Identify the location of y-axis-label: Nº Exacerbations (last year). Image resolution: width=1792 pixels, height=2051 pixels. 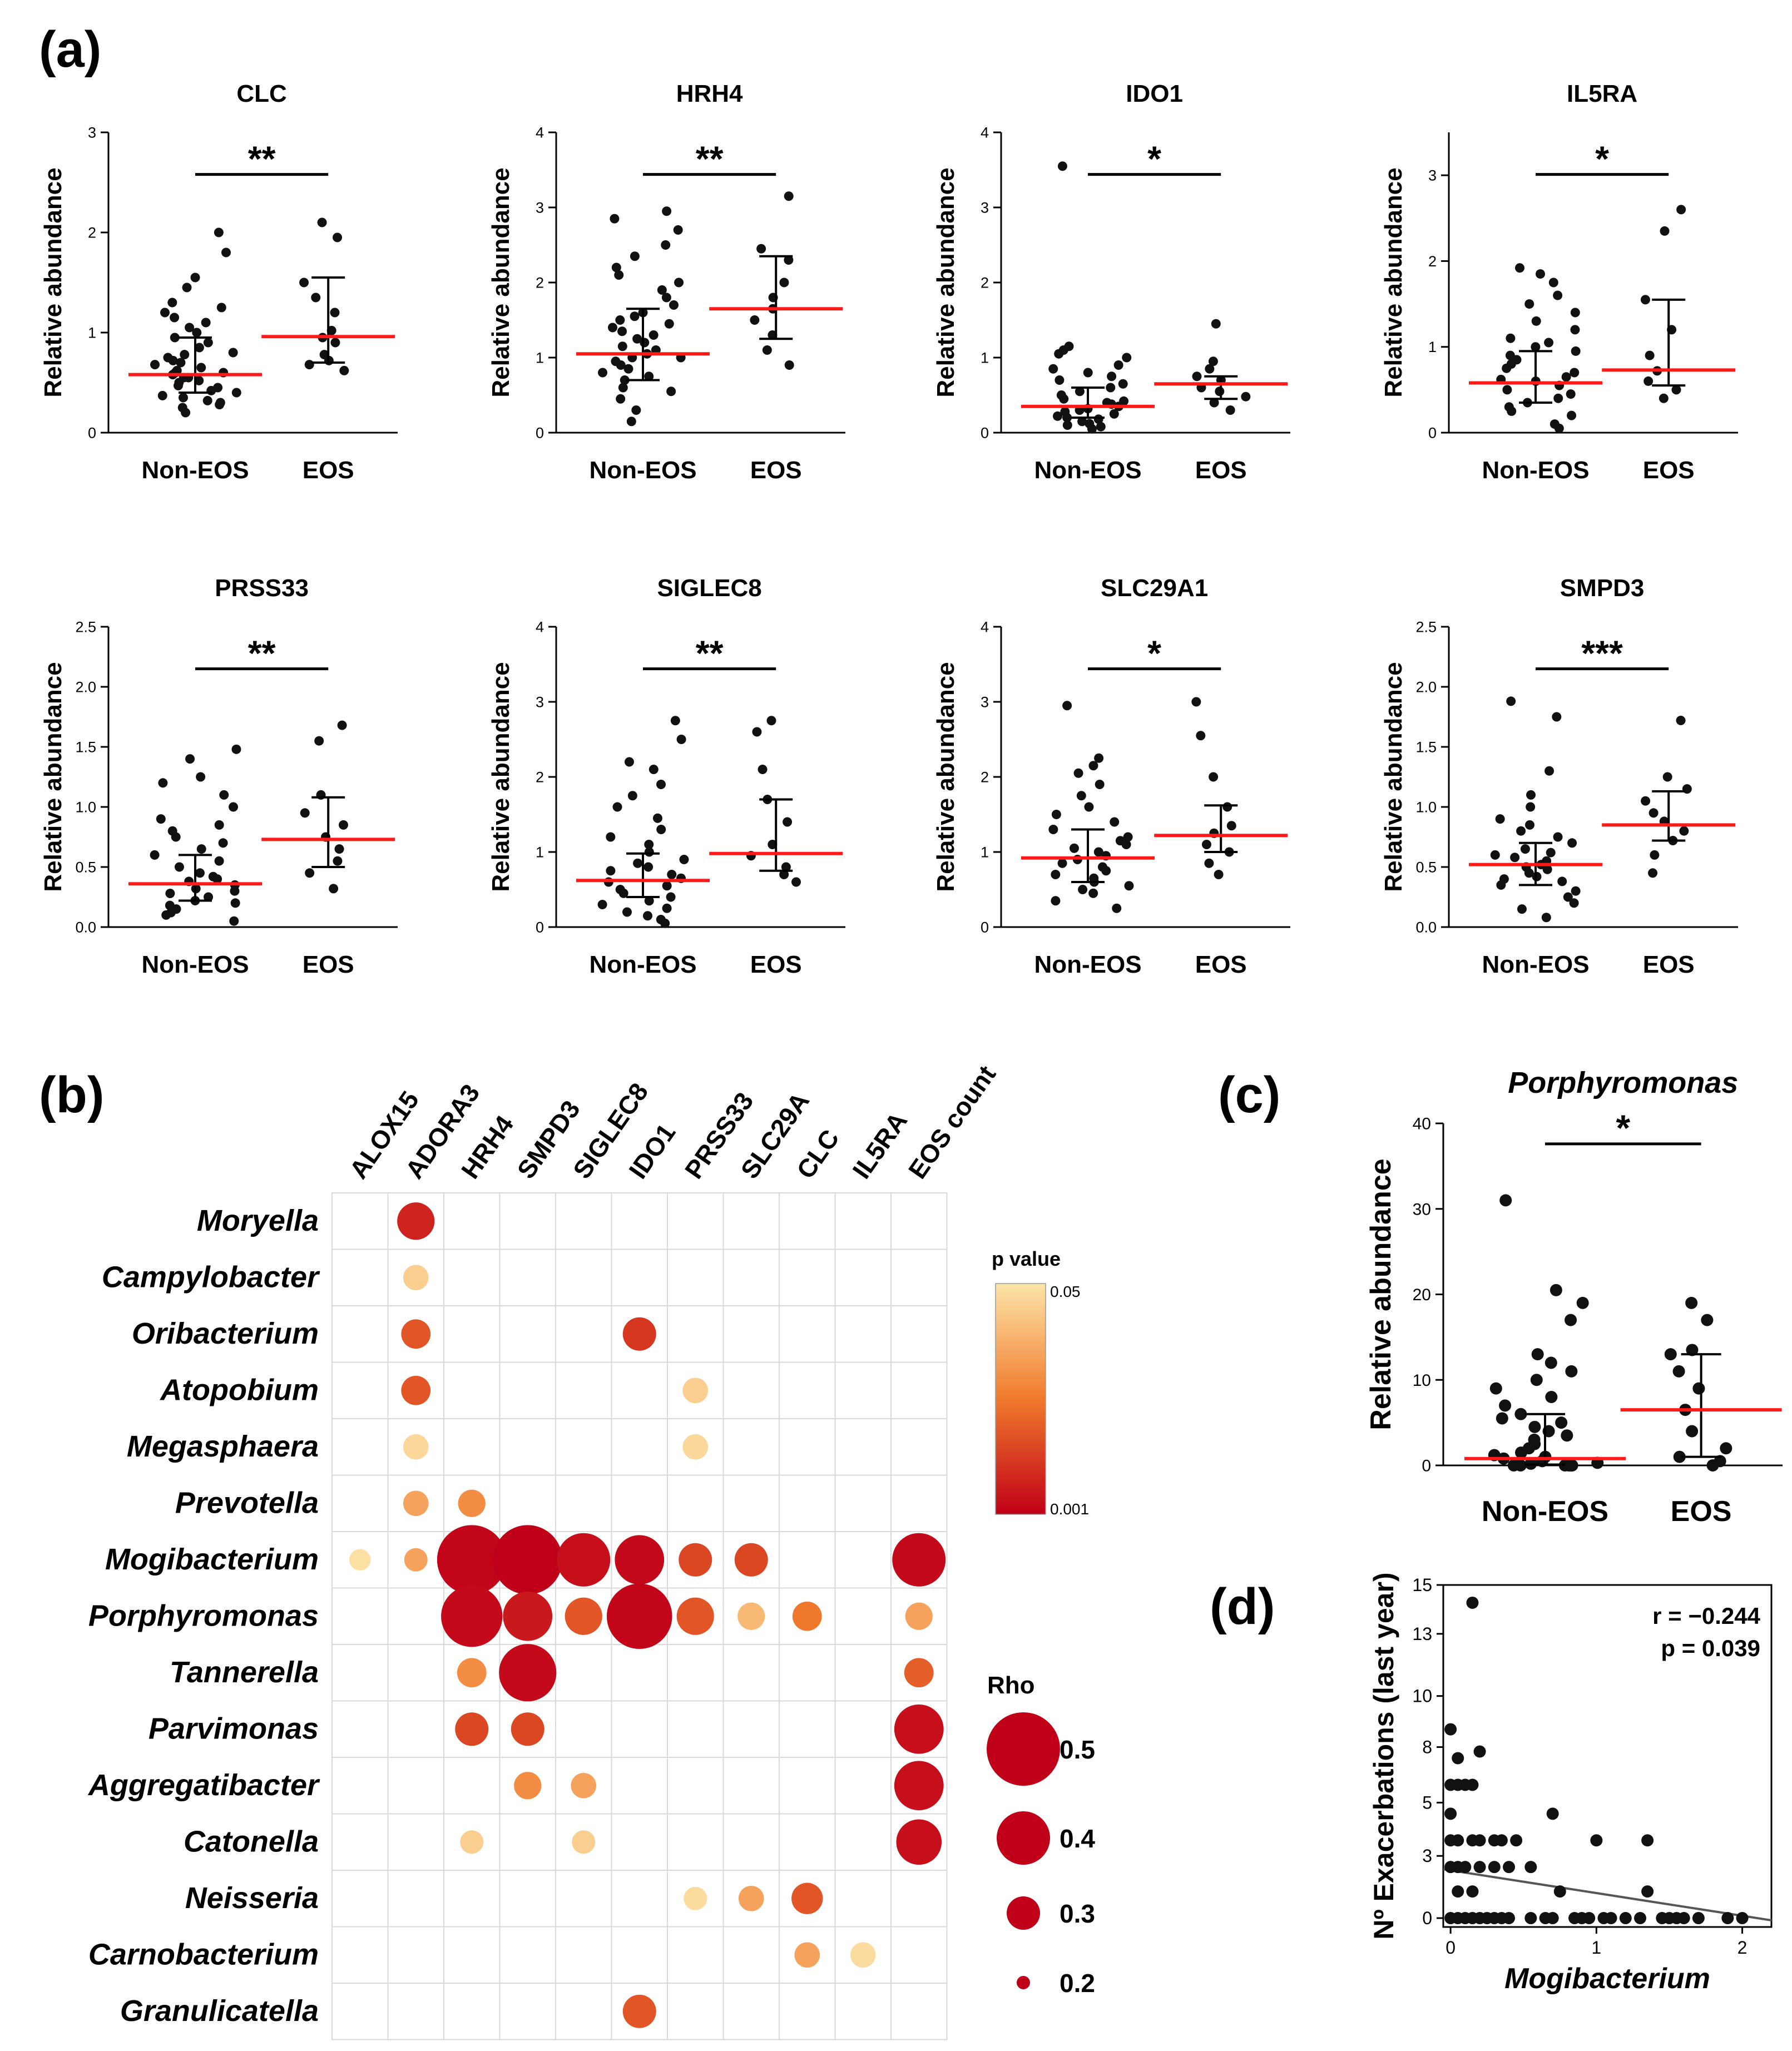
(1383, 1755).